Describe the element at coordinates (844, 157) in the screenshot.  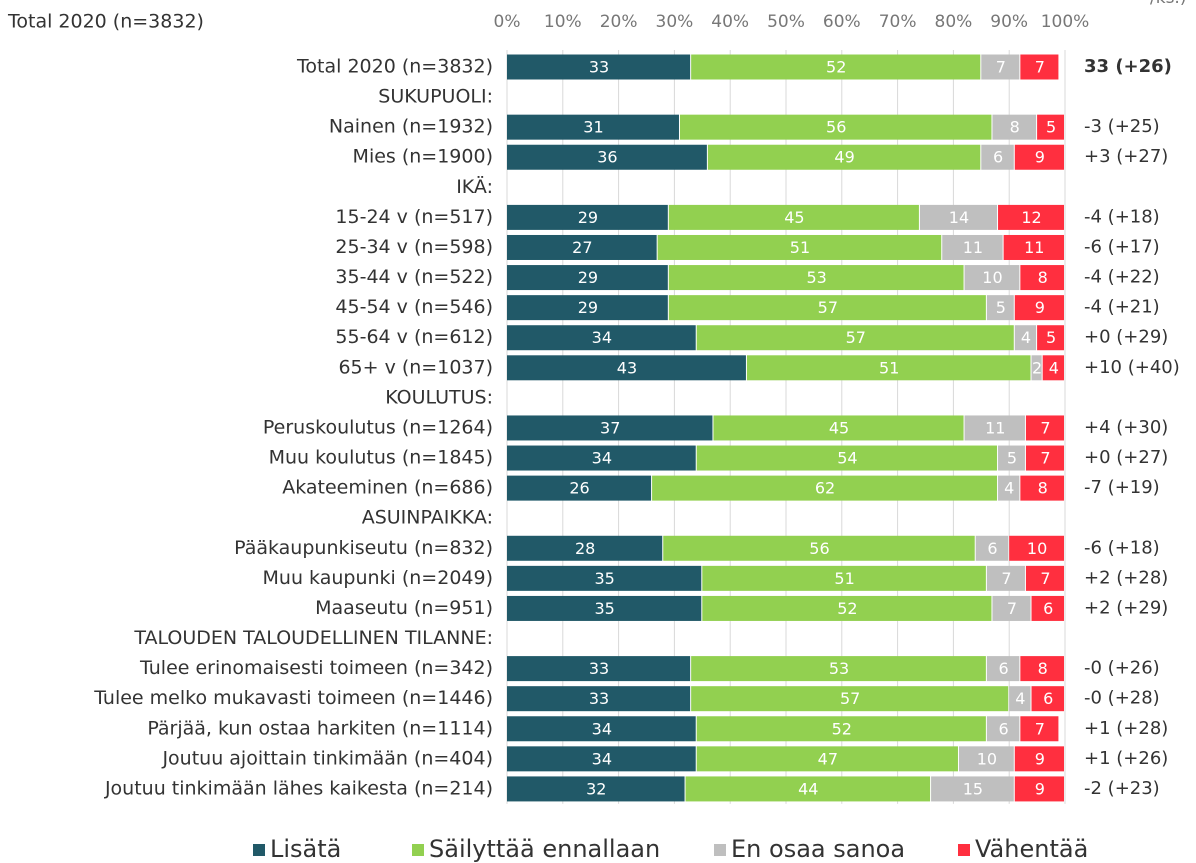
I see `data-label: 49` at that location.